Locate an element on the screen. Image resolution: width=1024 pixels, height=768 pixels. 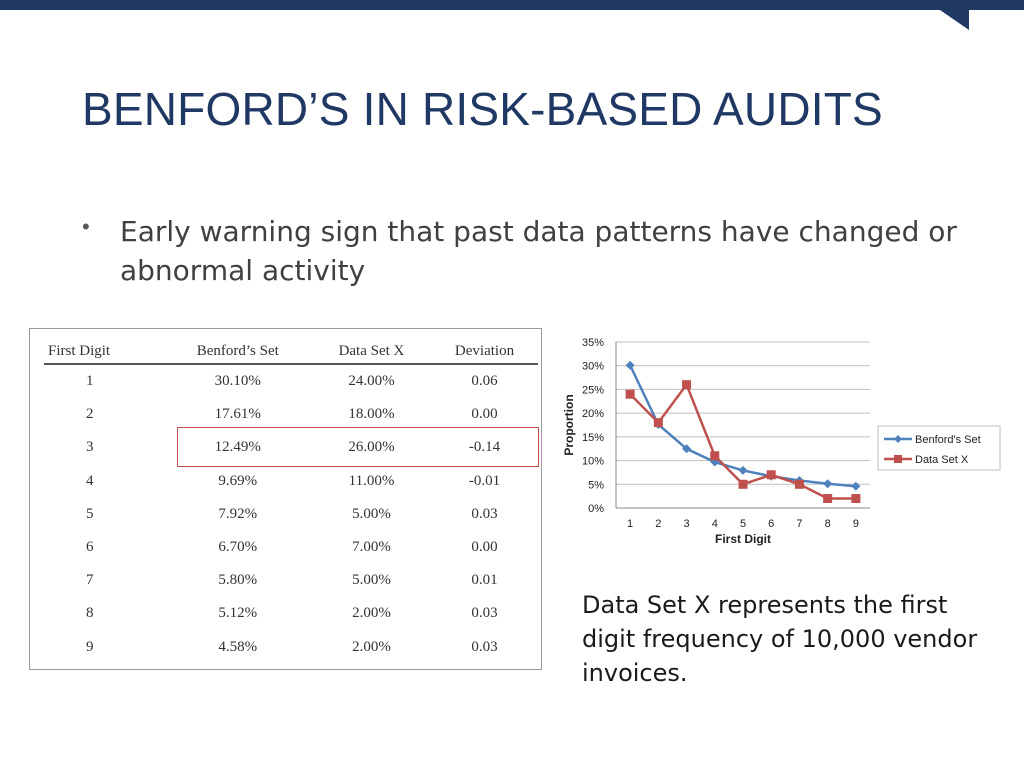
cell-benford: 5.80% is located at coordinates (238, 580).